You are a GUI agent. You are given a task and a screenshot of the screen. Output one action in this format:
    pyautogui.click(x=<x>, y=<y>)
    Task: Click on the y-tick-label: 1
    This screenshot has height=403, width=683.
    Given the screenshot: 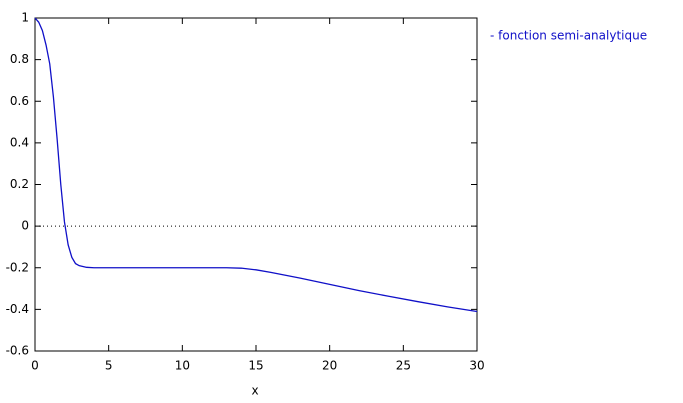 What is the action you would take?
    pyautogui.click(x=25, y=18)
    